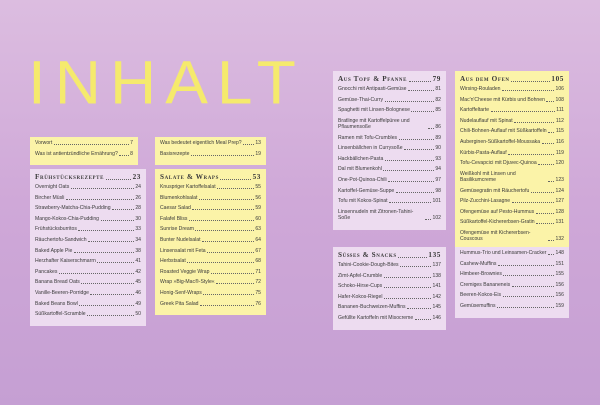  What do you see at coordinates (210, 251) in the screenshot?
I see `toc-entry: Linsensalat mit Feta 67` at bounding box center [210, 251].